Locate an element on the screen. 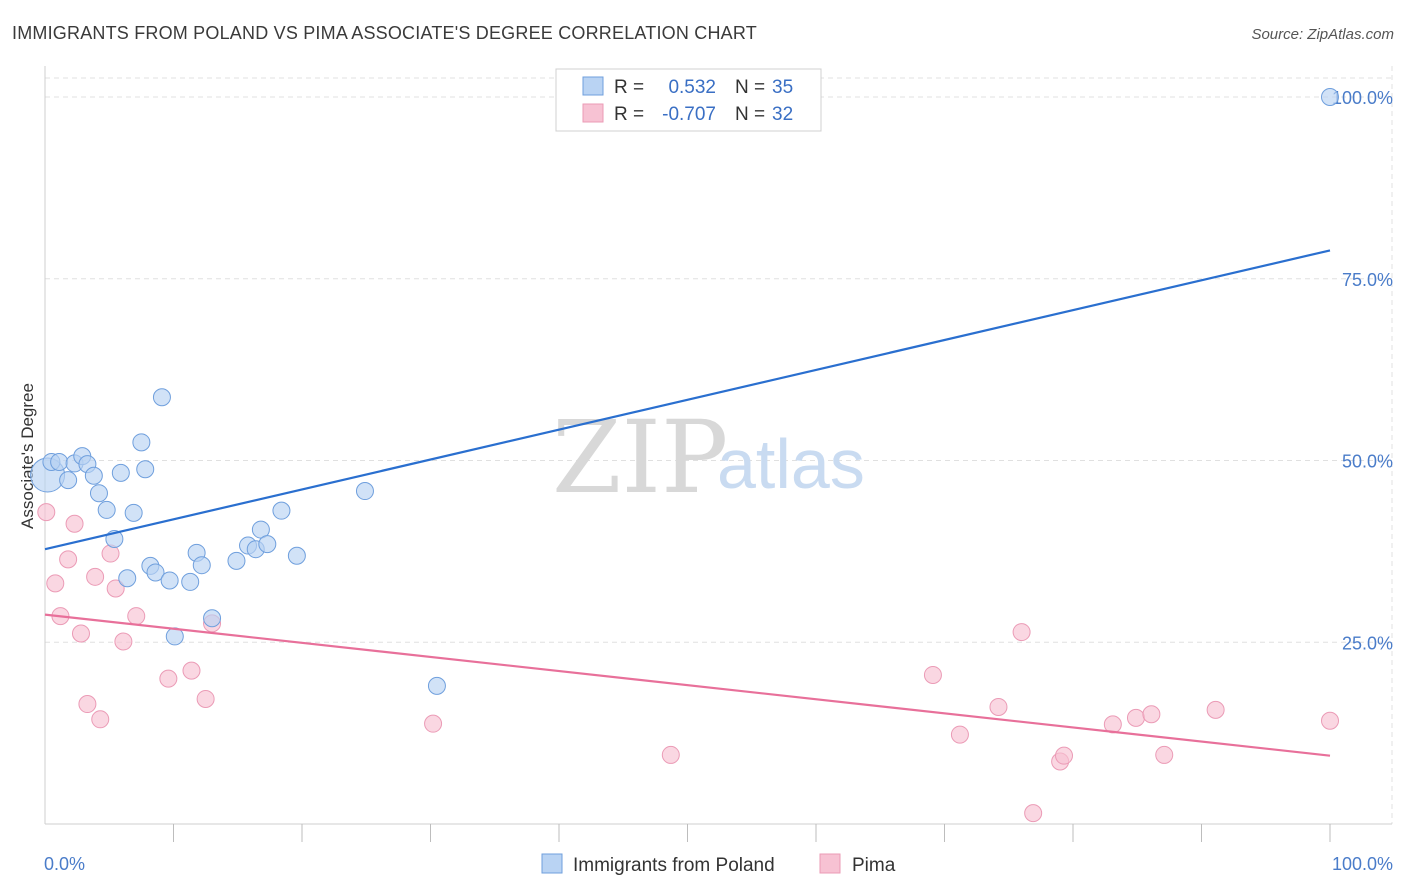  legend-r-label-pima: R = is located at coordinates (629, 114).